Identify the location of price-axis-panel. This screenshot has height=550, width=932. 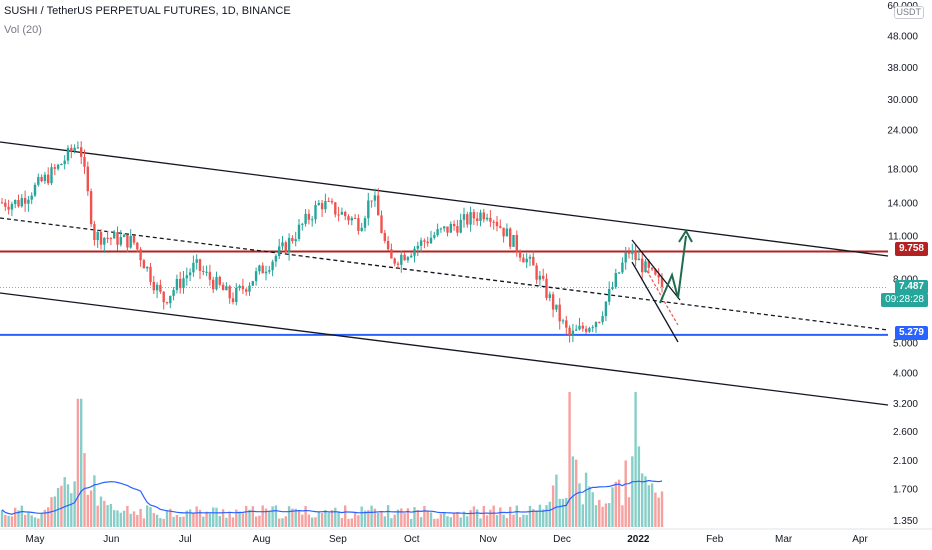
(910, 275).